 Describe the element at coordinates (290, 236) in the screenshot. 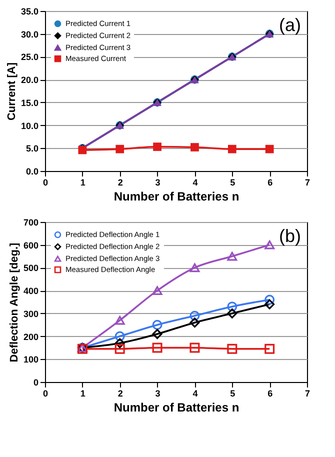

I see `annotation: (b)` at that location.